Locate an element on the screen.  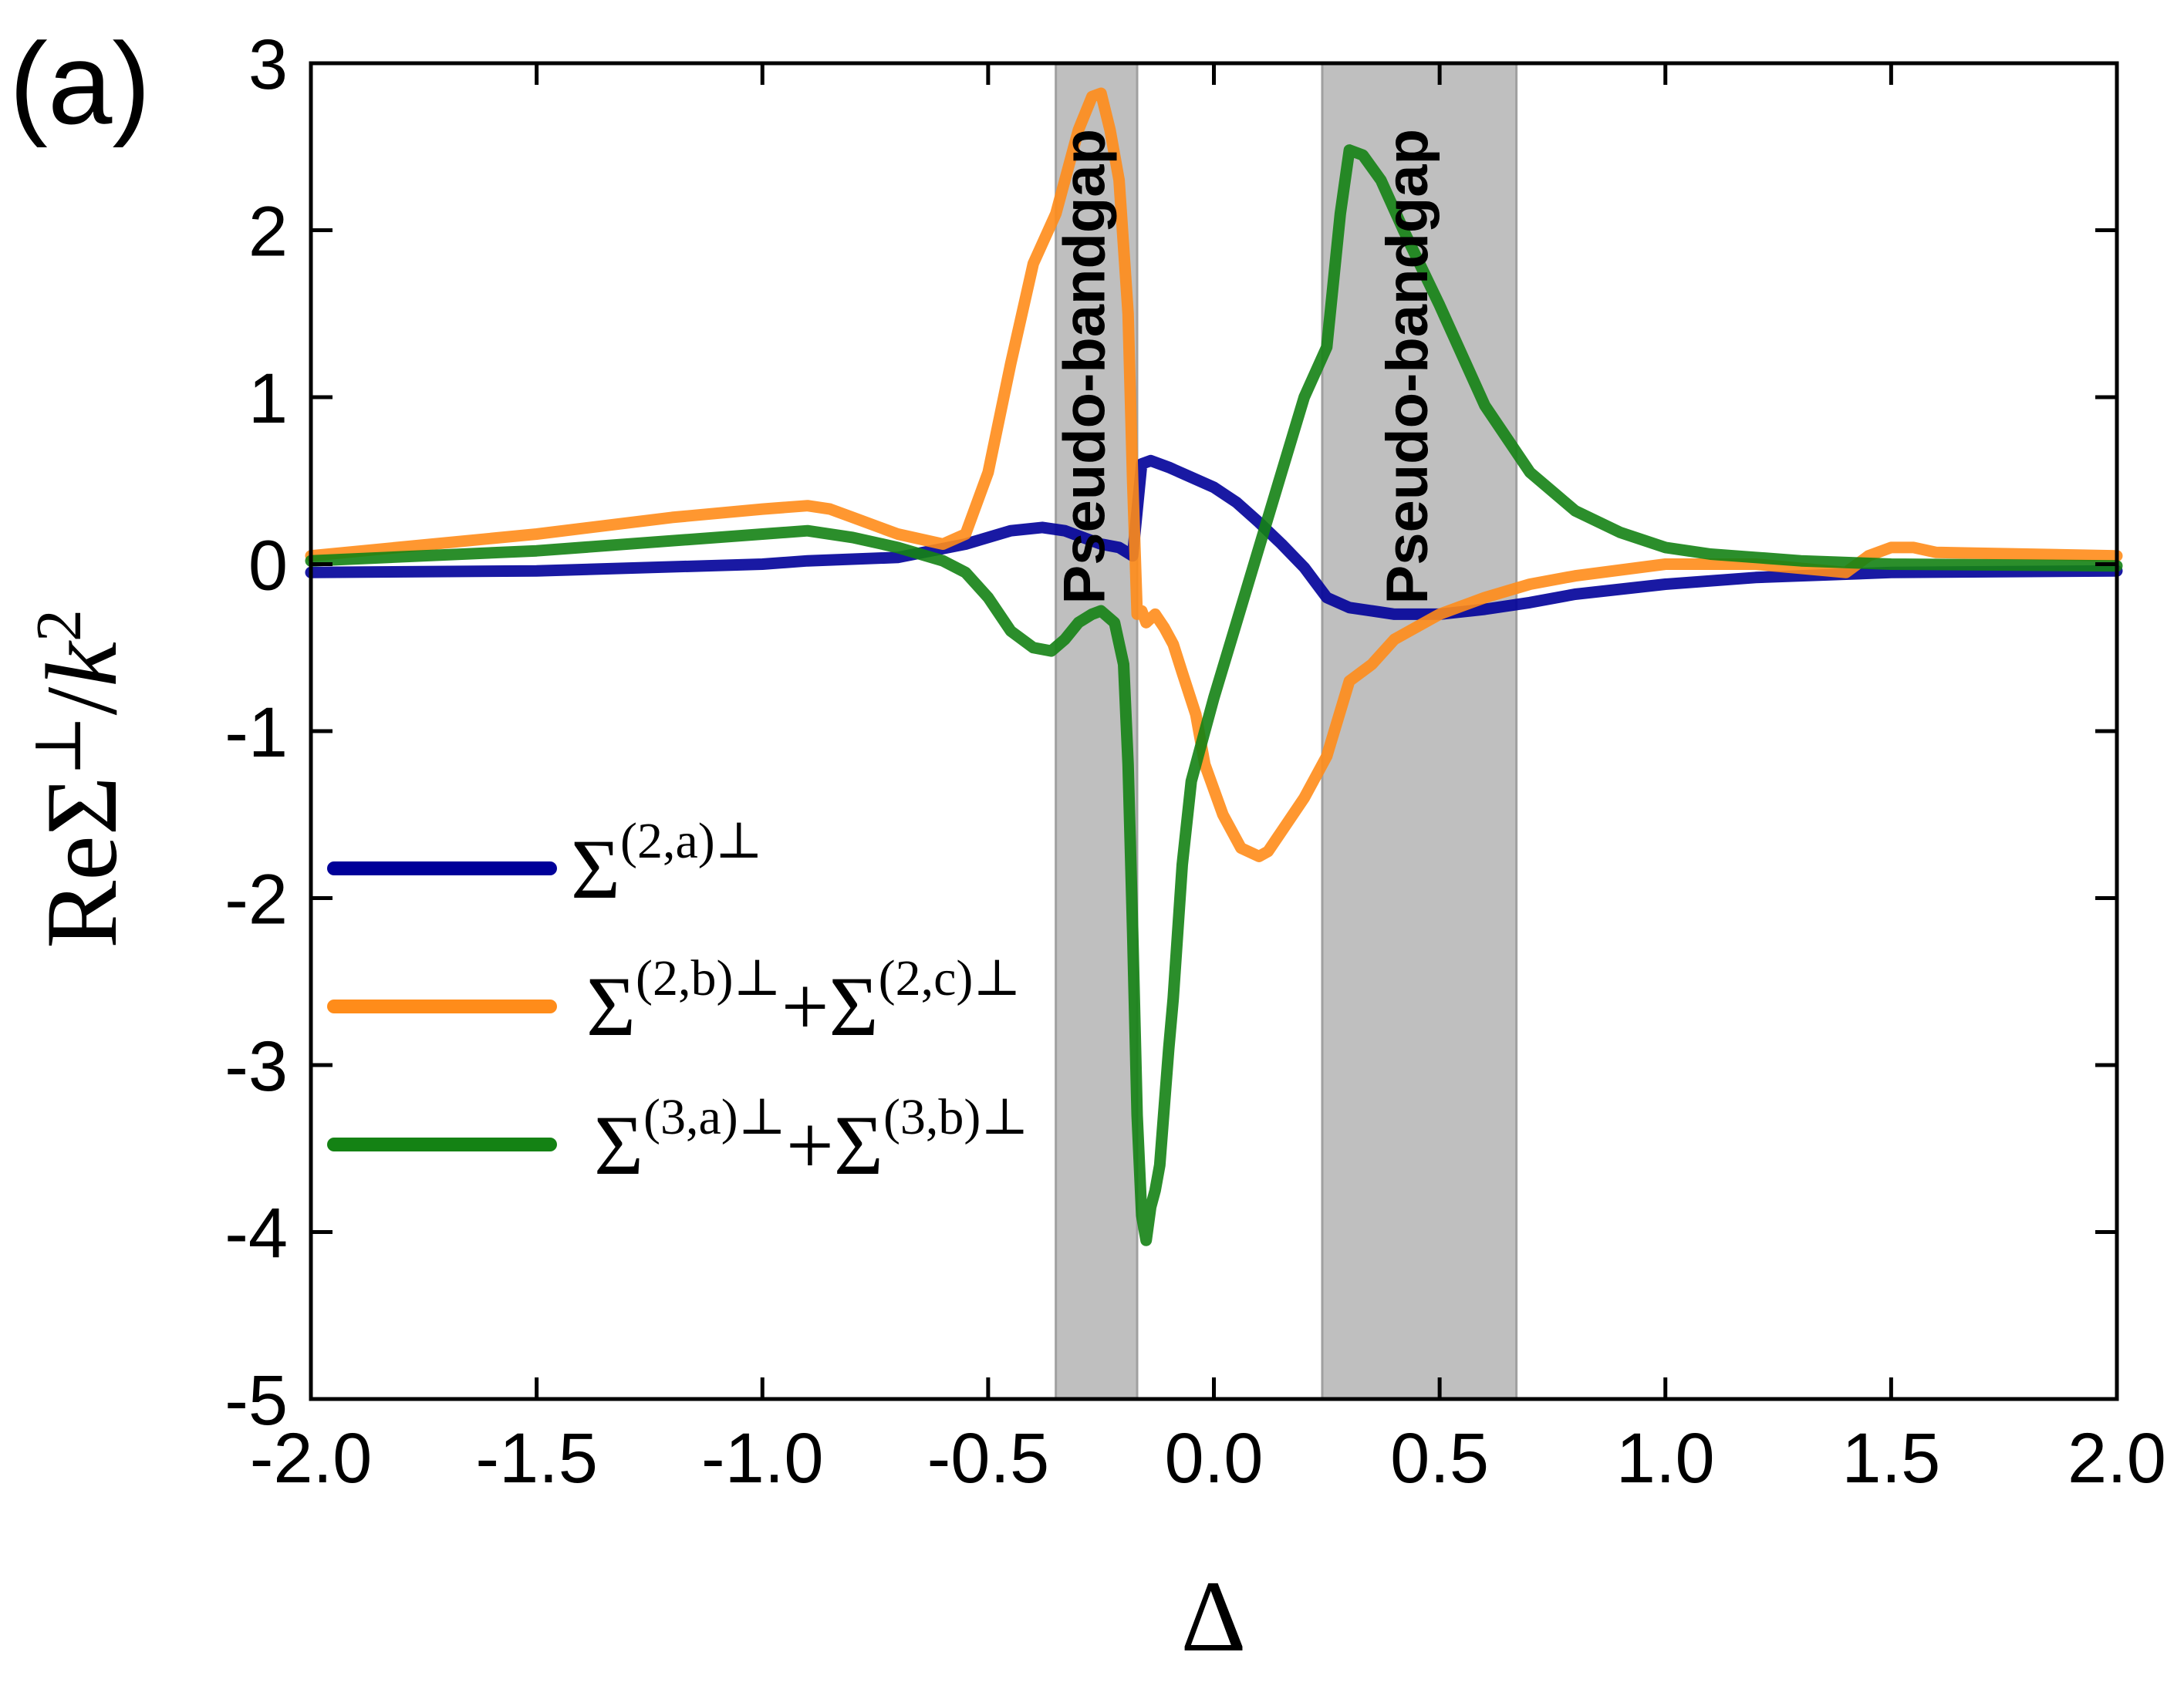
y-tick-label: 0 is located at coordinates (268, 566).